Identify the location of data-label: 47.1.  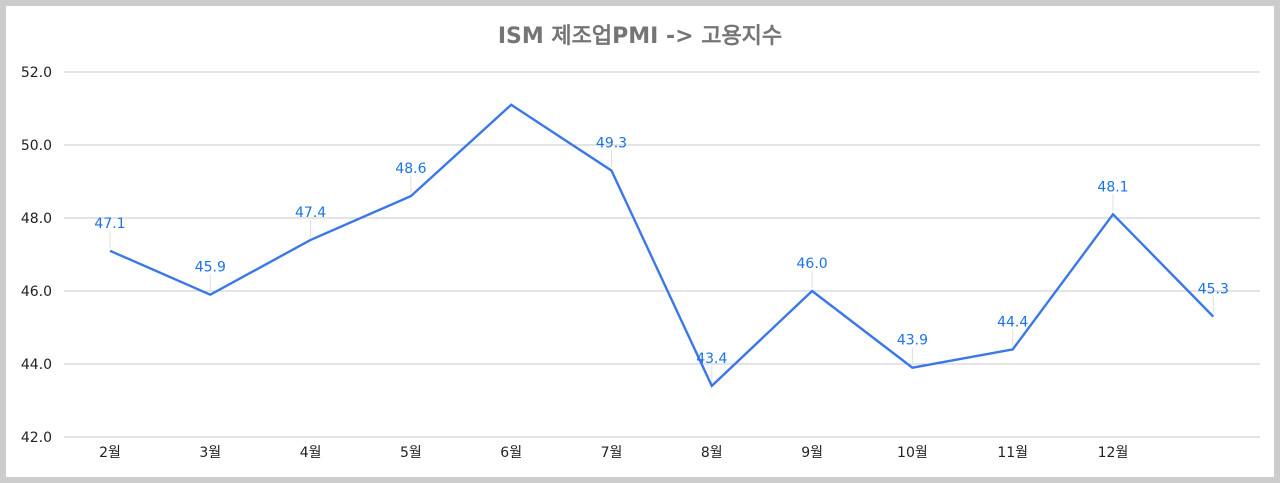
(109, 224).